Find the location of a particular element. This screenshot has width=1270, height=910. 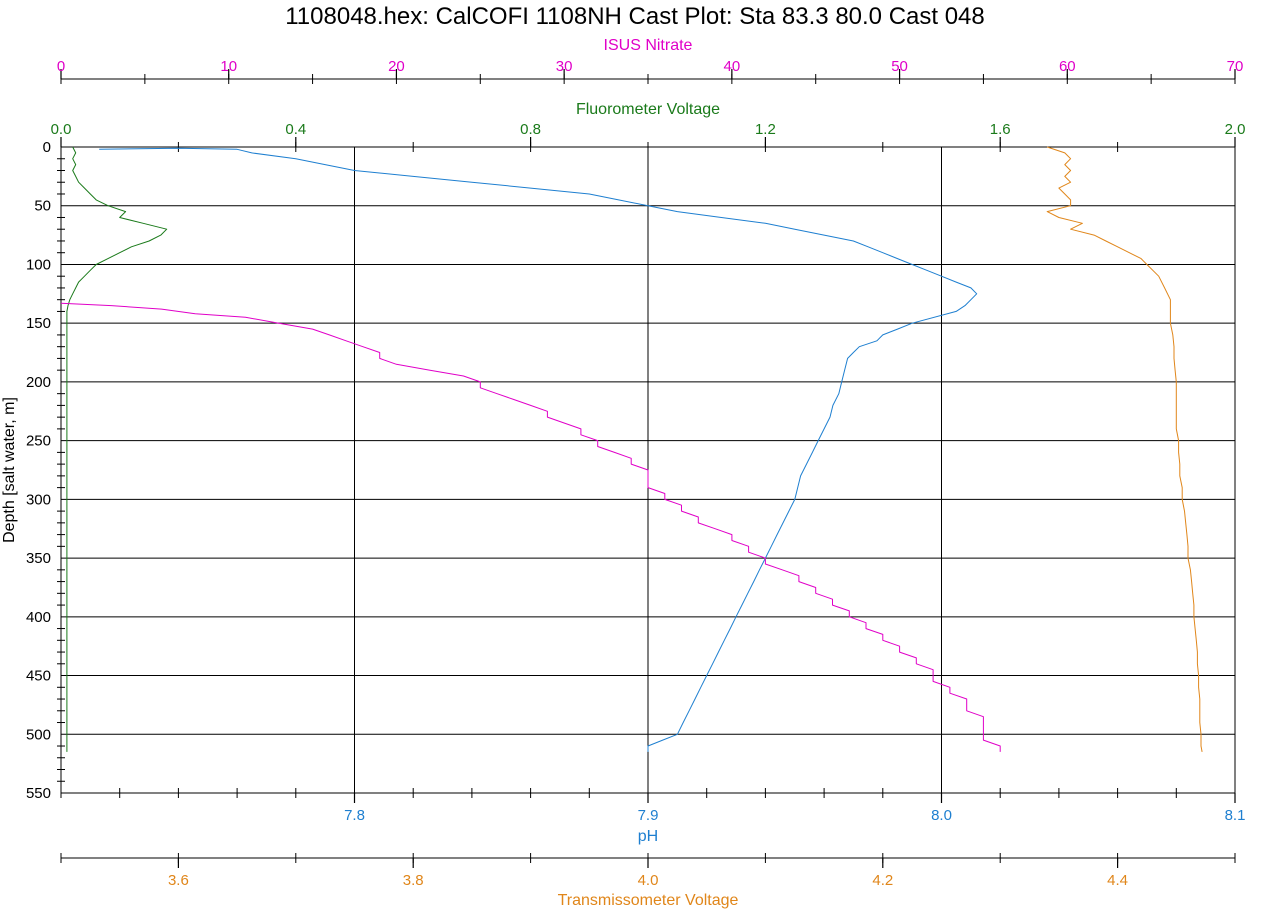

ph-axis-label: pH is located at coordinates (648, 836).